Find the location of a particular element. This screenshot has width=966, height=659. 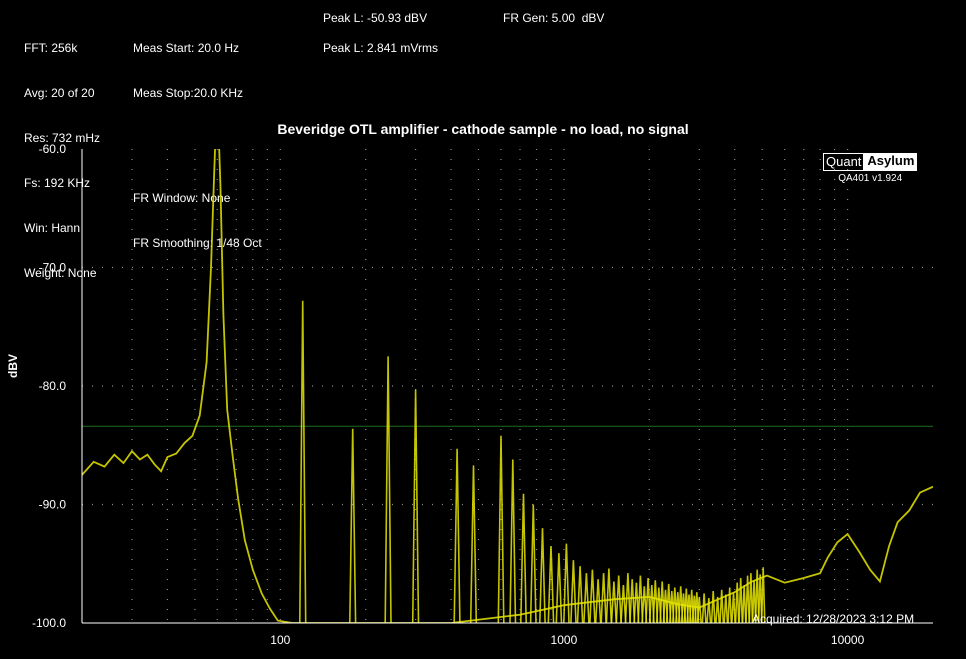

version-label: QA401 v1.924 is located at coordinates (870, 178).